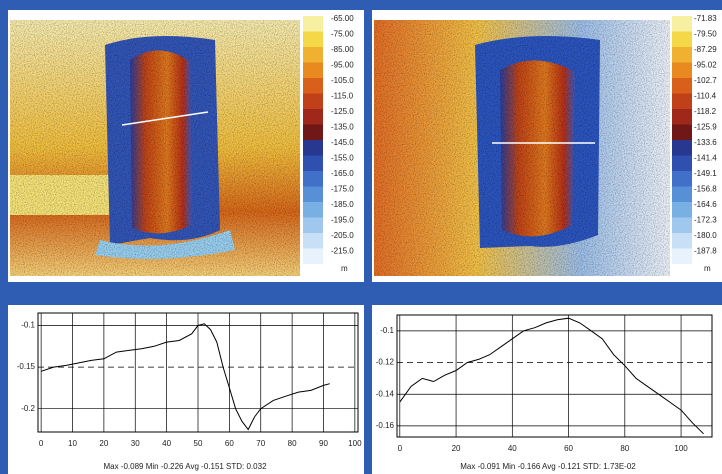 This screenshot has width=722, height=474. I want to click on y-tick-label: -0.16, so click(385, 425).